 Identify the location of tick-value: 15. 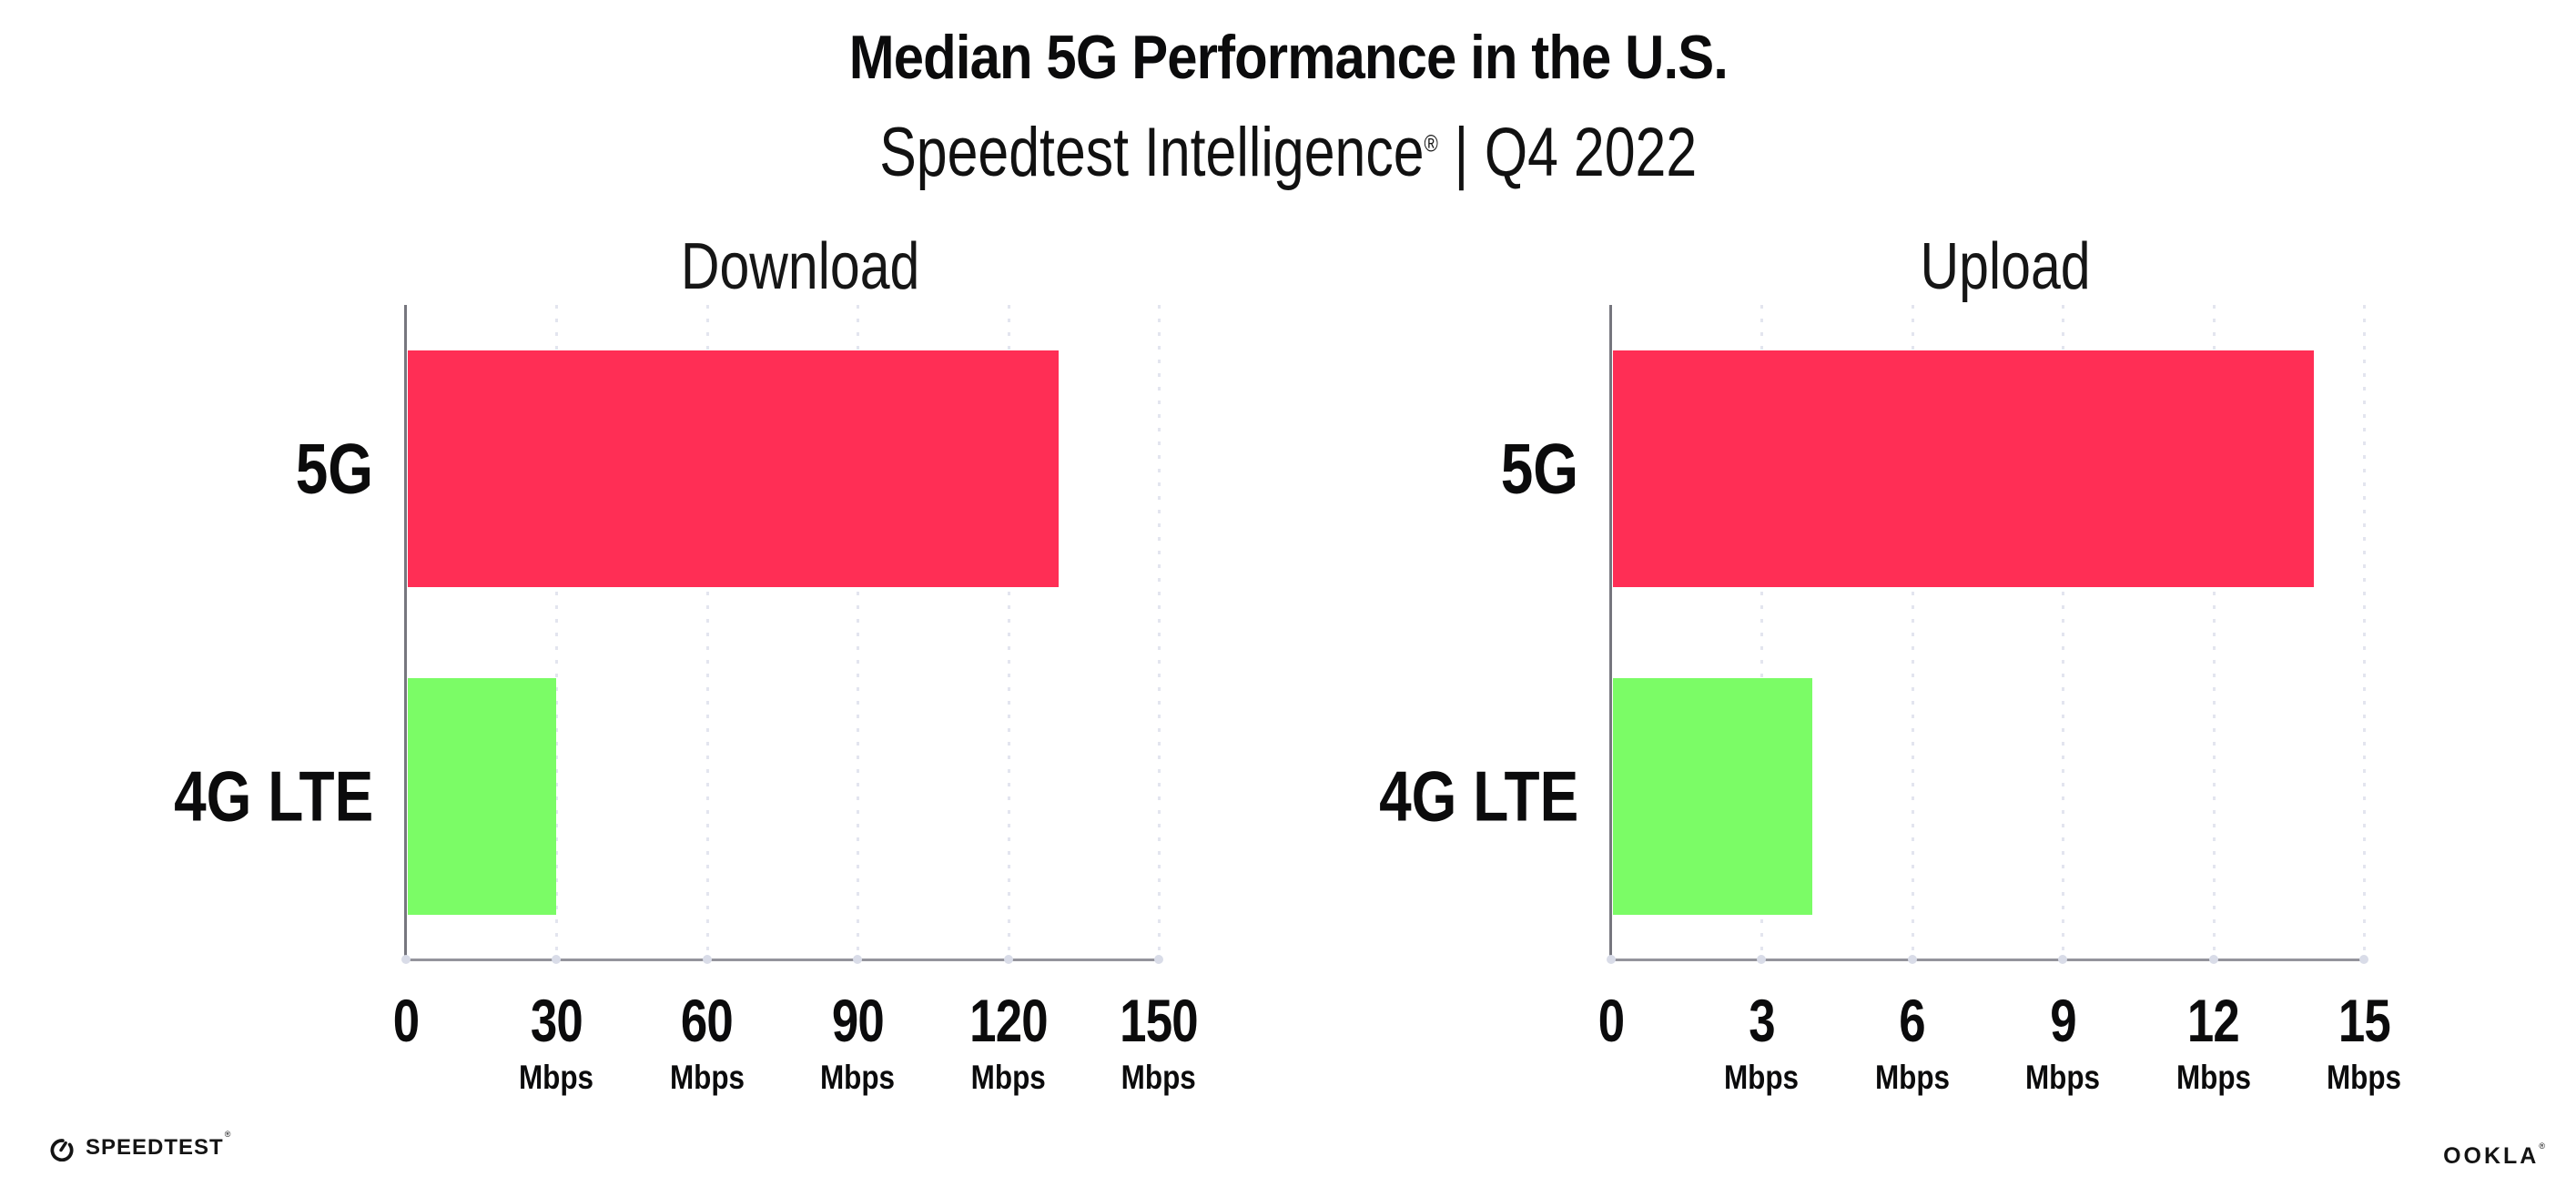
(2364, 1021).